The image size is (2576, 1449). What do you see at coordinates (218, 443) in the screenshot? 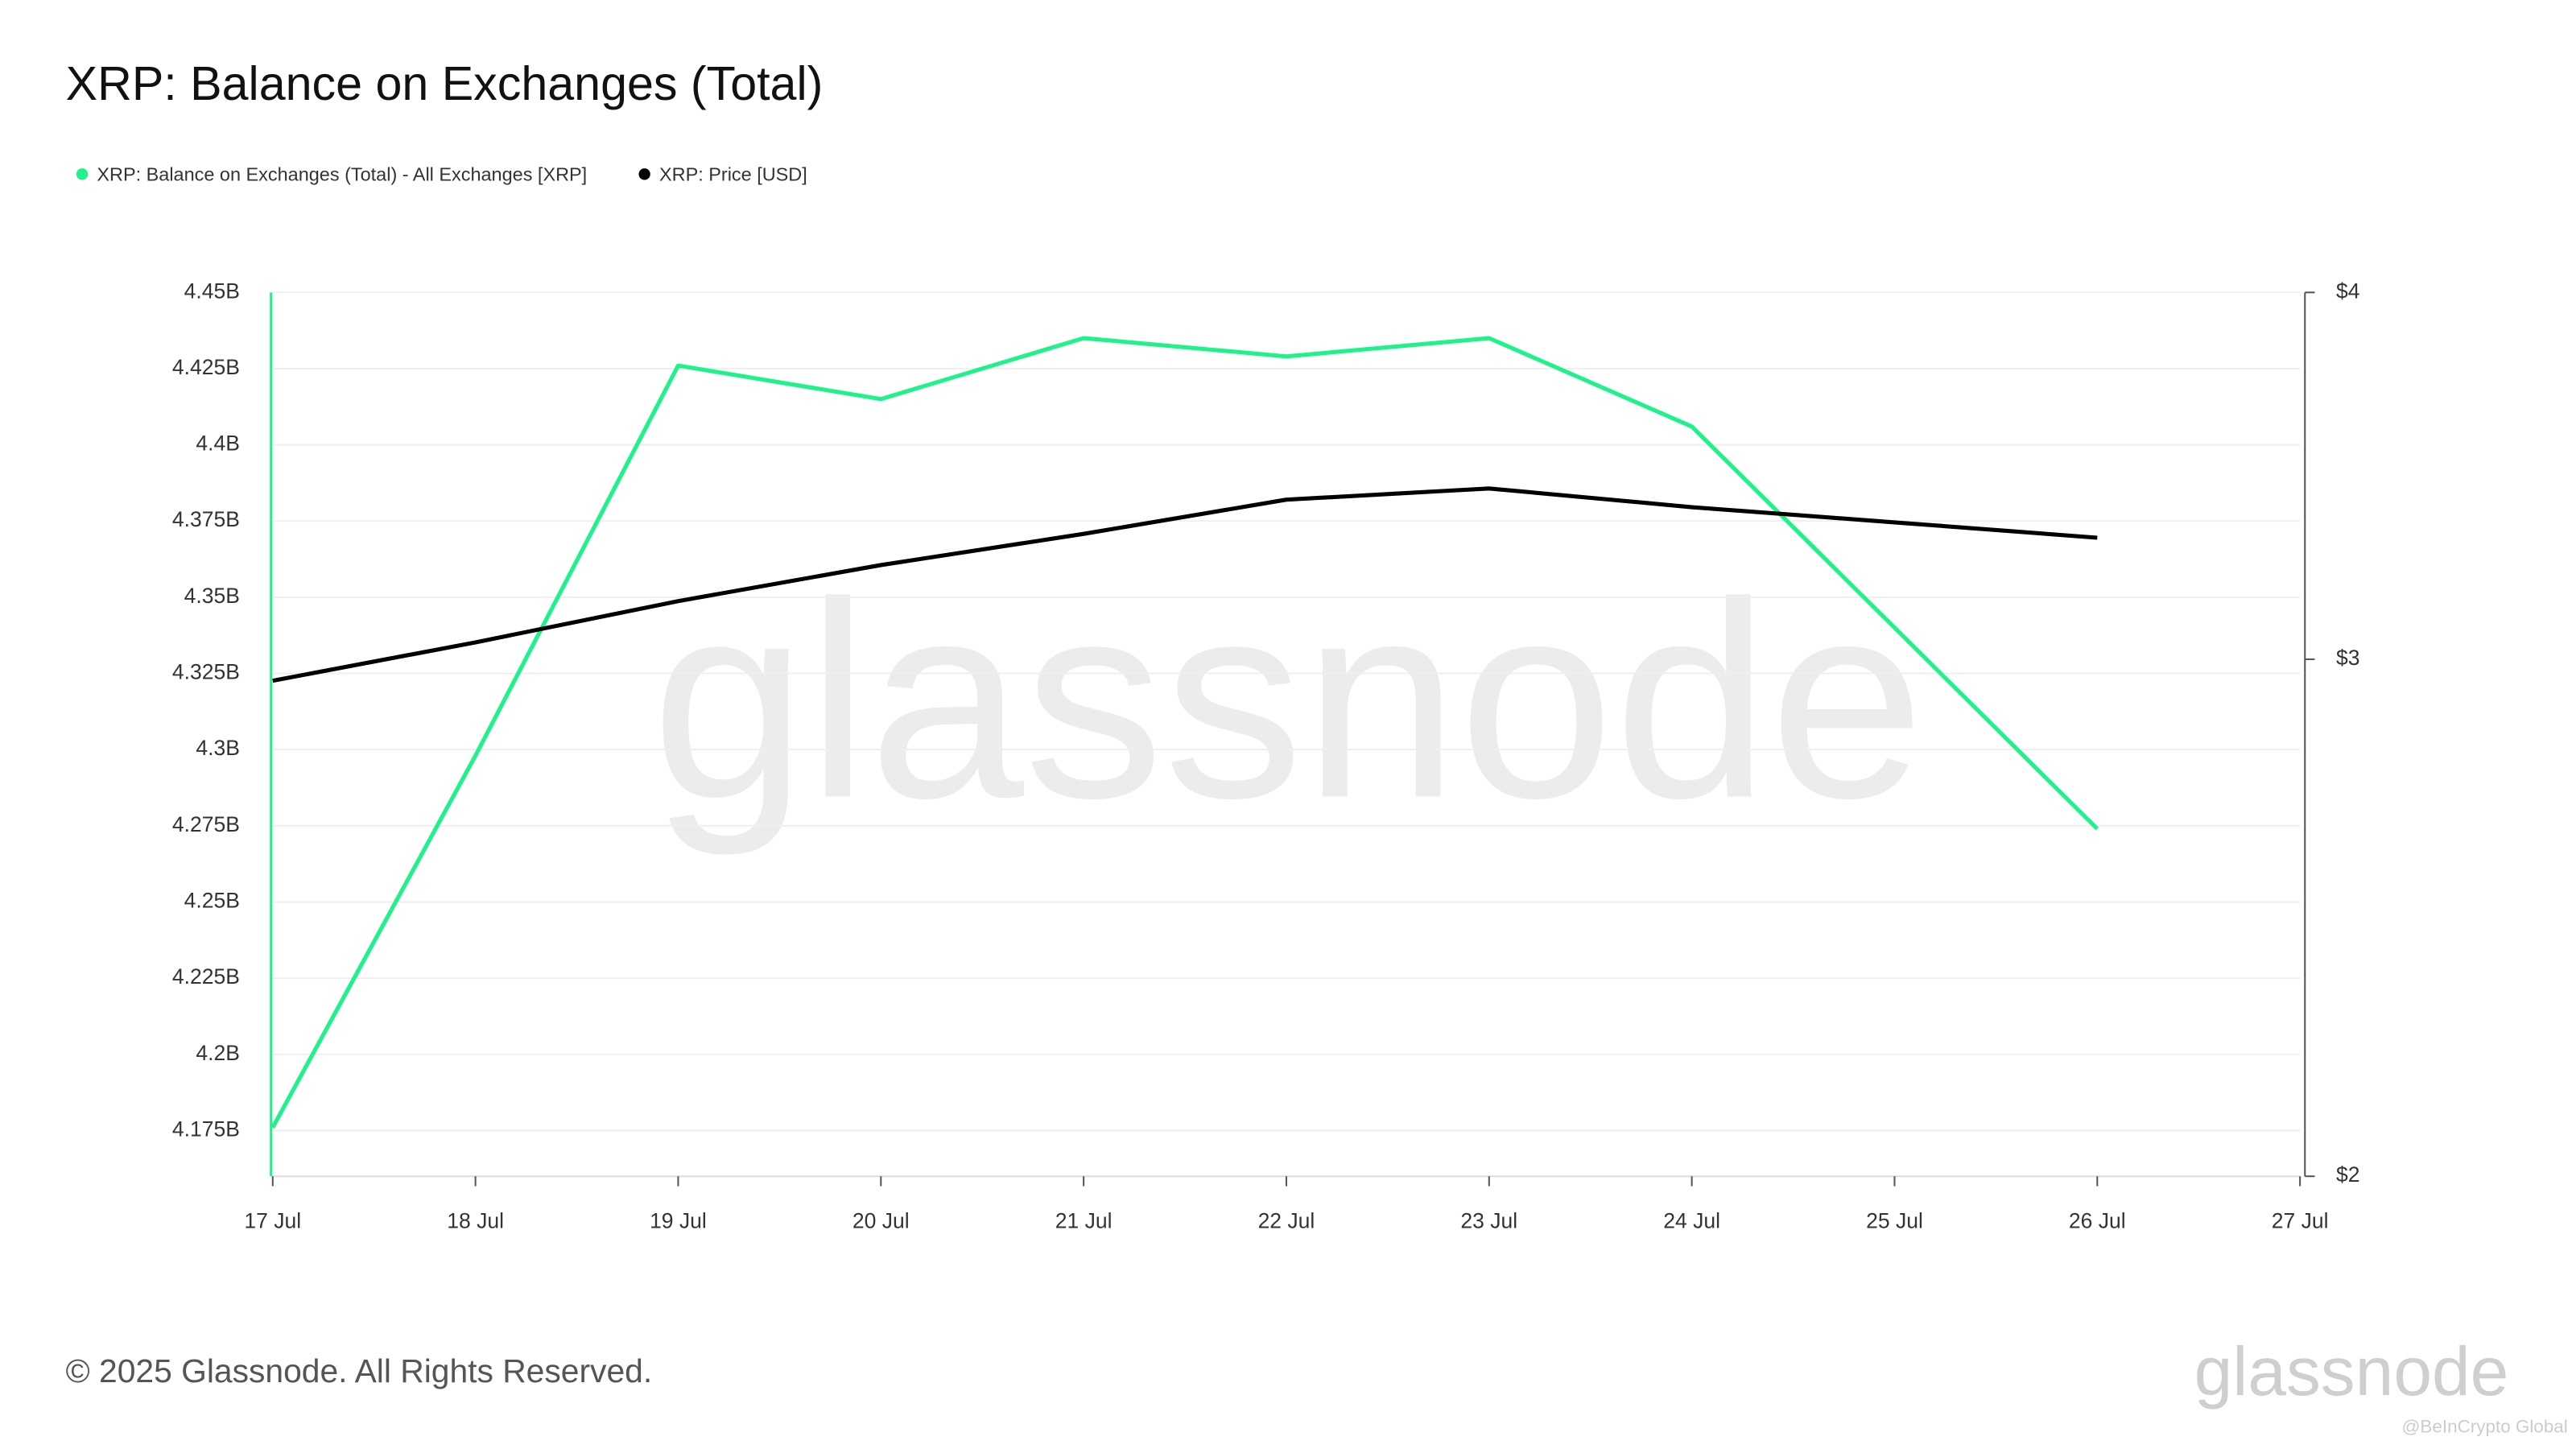
I see `y-tick-label: 4.4B` at bounding box center [218, 443].